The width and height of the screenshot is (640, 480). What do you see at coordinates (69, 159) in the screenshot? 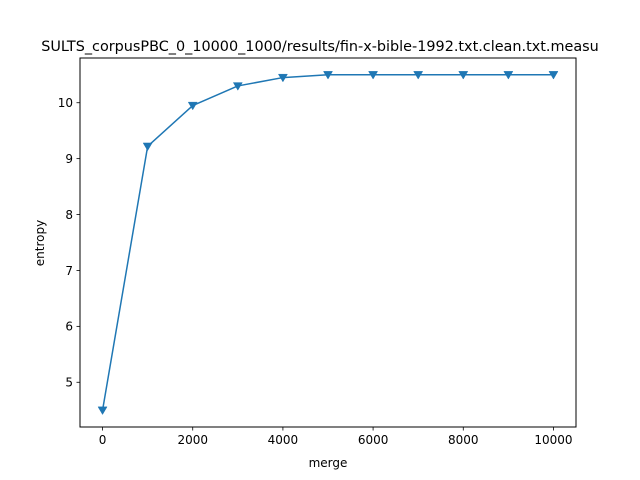
I see `y-tick-label: 9` at bounding box center [69, 159].